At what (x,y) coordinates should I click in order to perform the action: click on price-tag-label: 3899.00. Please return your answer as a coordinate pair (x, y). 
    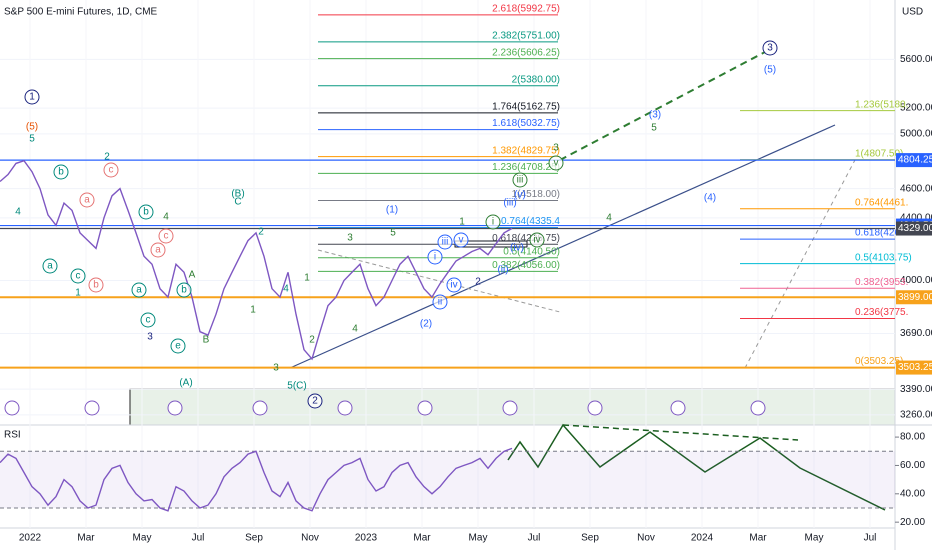
    Looking at the image, I should click on (915, 297).